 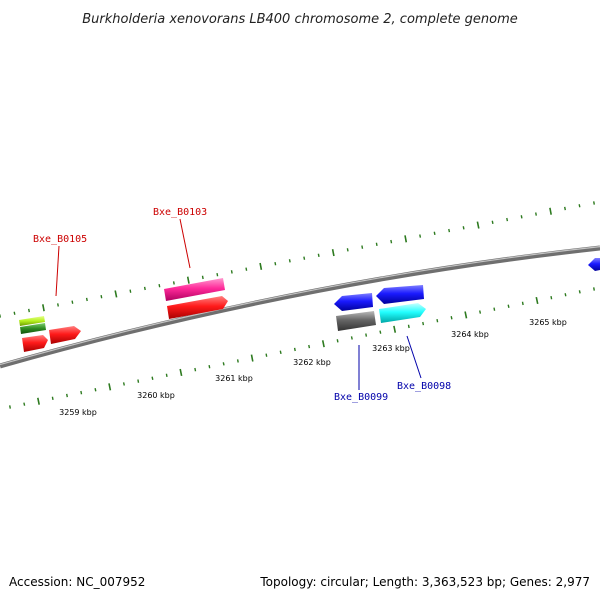 What do you see at coordinates (312, 362) in the screenshot?
I see `scale-label: 3262 kbp` at bounding box center [312, 362].